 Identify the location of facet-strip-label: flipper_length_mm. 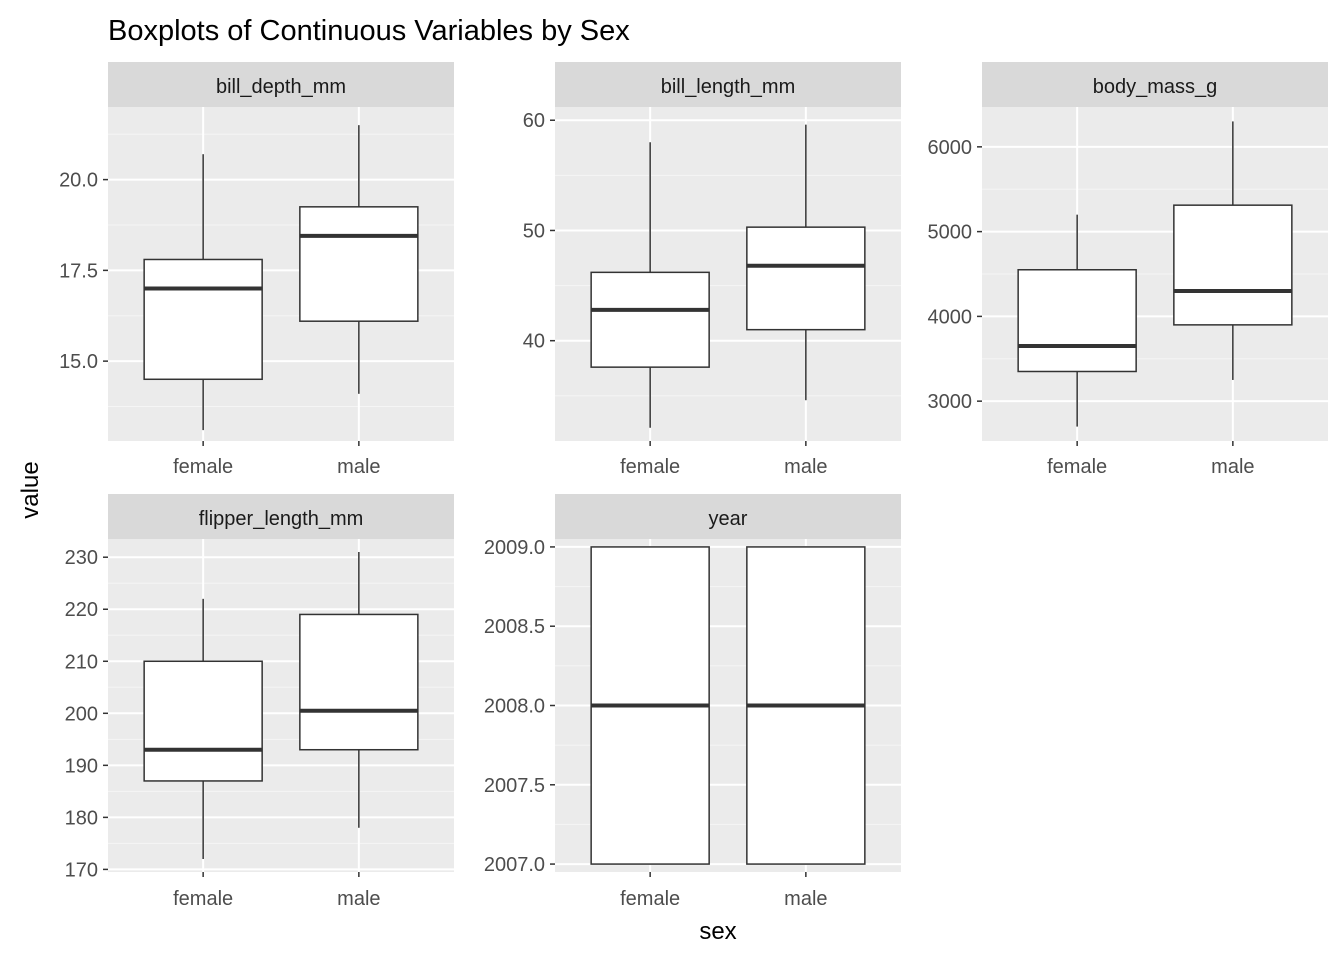
(281, 519).